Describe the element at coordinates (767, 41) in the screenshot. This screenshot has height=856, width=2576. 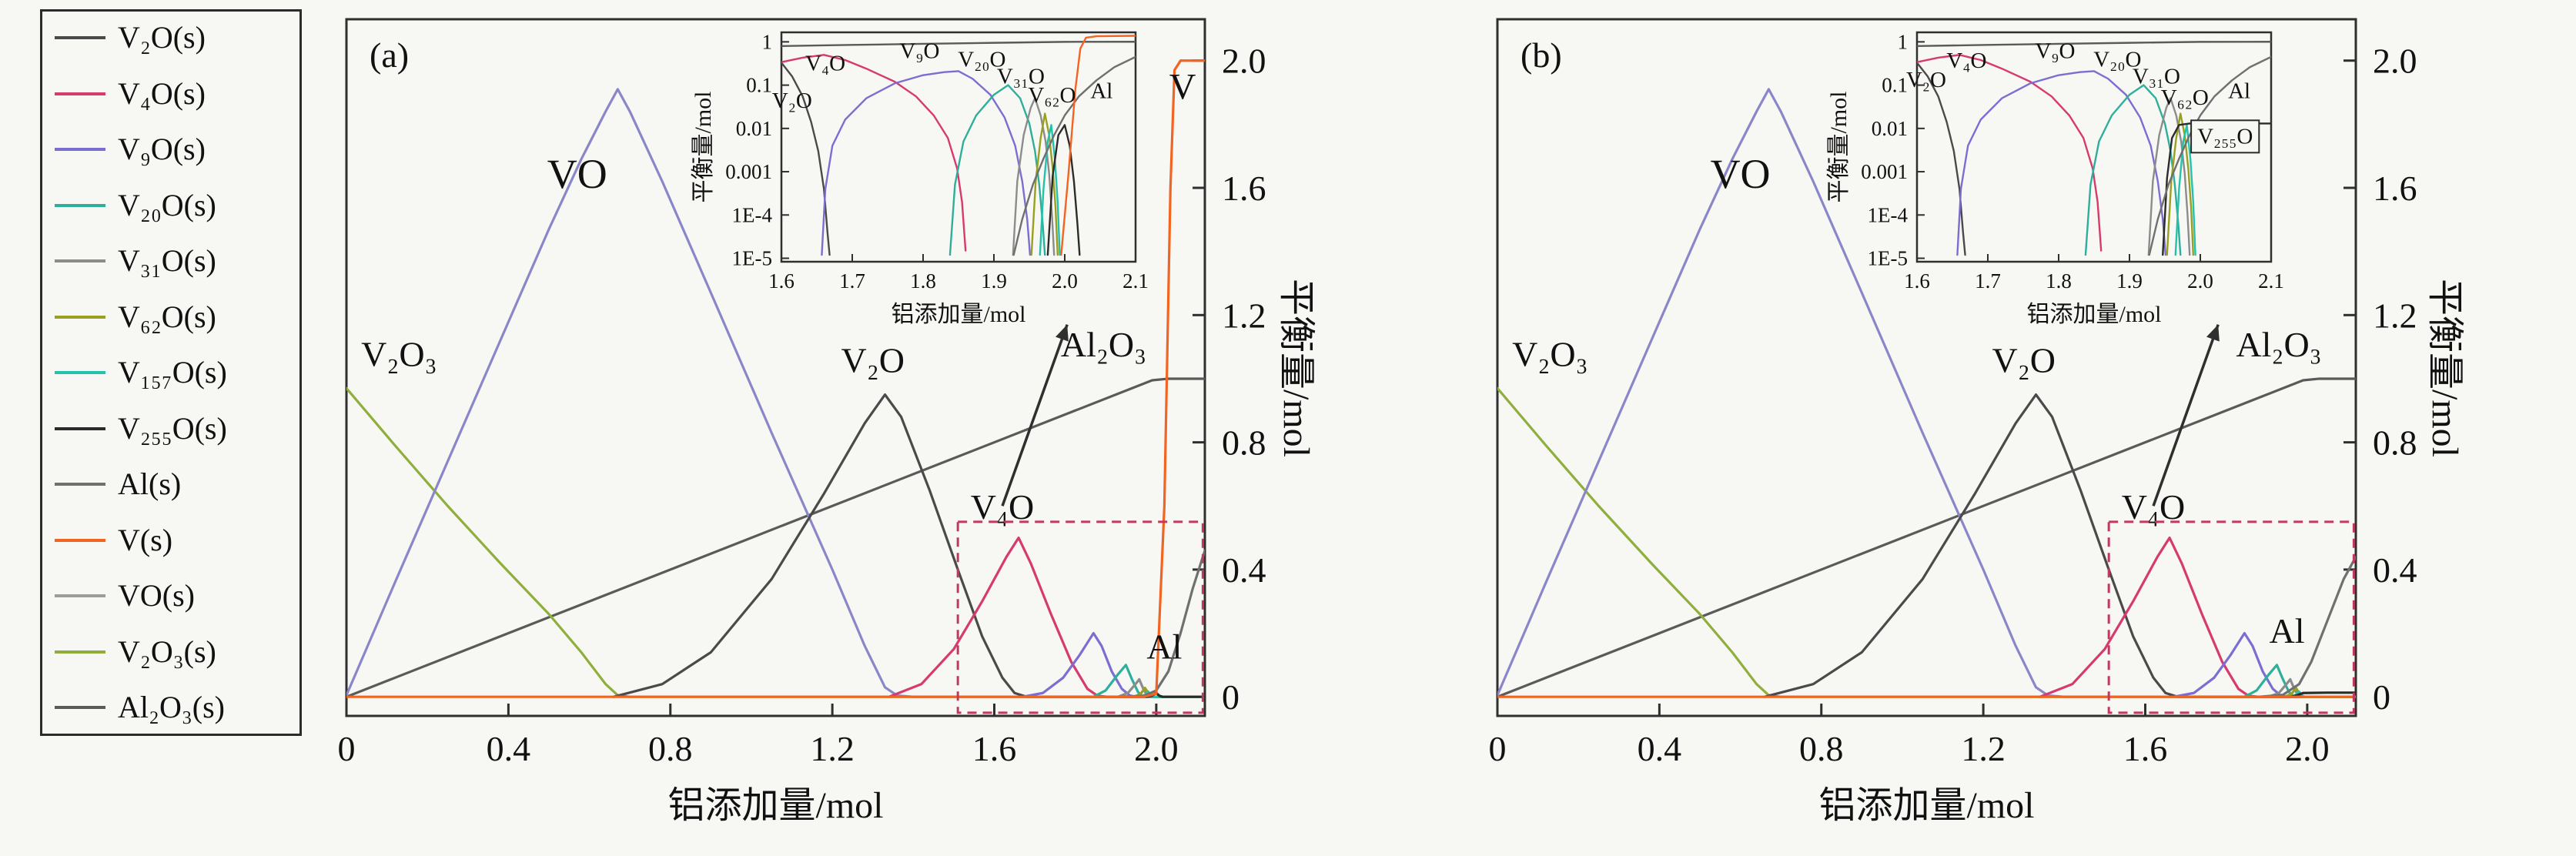
I see `inset-y-tick-label: 1` at that location.